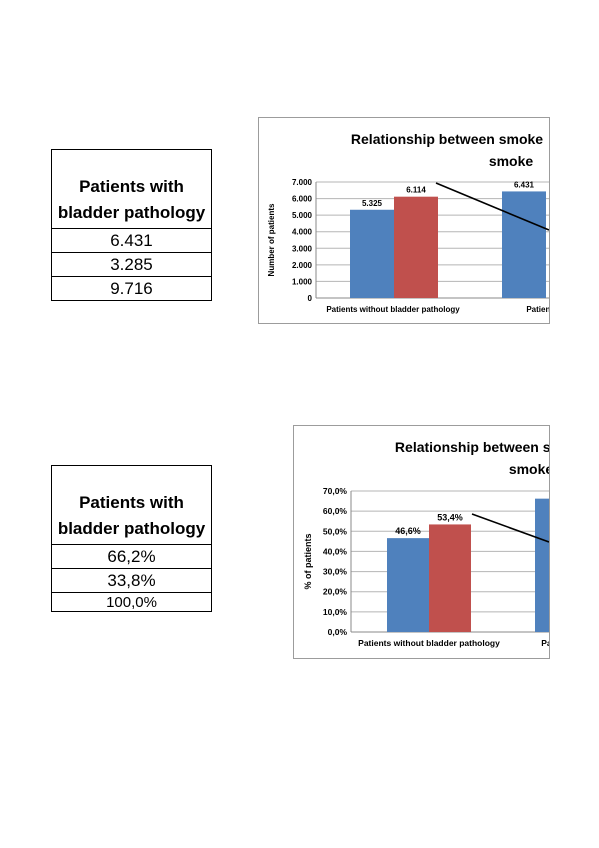 The height and width of the screenshot is (848, 599). Describe the element at coordinates (131, 240) in the screenshot. I see `table-cell: 6.431` at that location.